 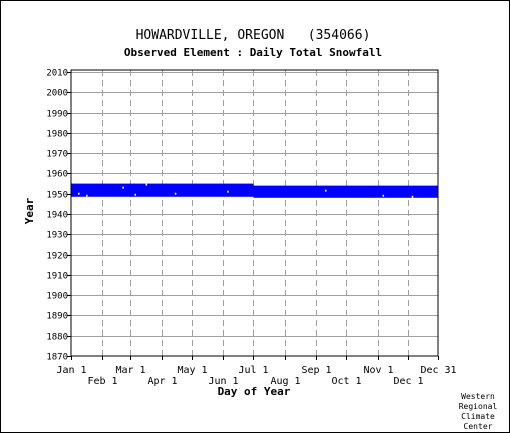 What do you see at coordinates (253, 35) in the screenshot?
I see `chart-title: HOWARDVILLE, OREGON (354066)` at bounding box center [253, 35].